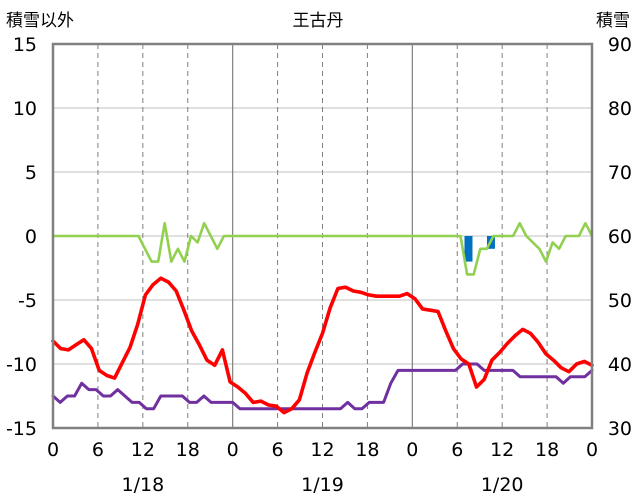 This screenshot has height=501, width=636. I want to click on right-tick-label: 40, so click(620, 365).